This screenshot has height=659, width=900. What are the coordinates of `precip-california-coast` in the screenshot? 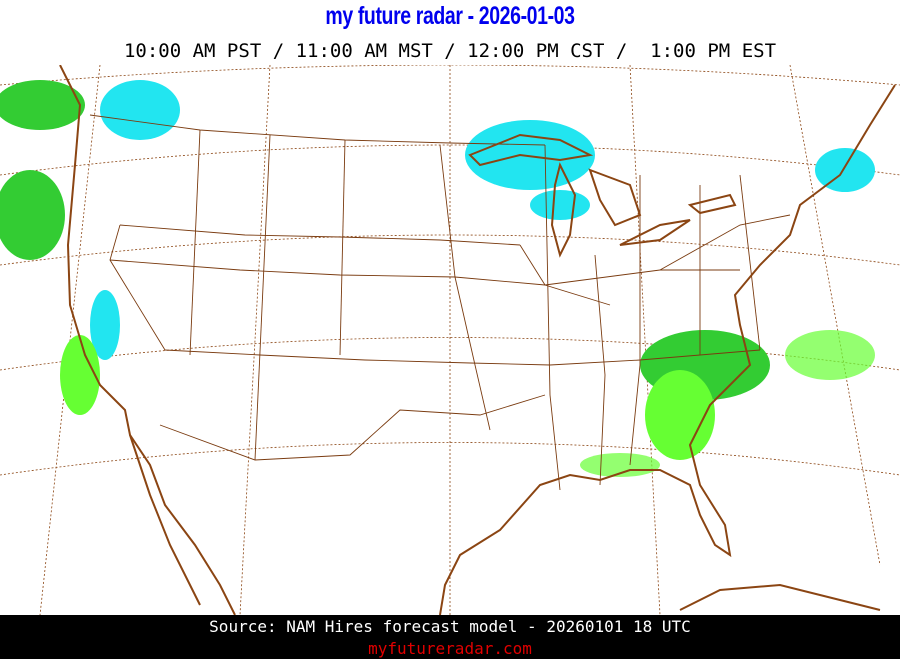 It's located at (80, 375).